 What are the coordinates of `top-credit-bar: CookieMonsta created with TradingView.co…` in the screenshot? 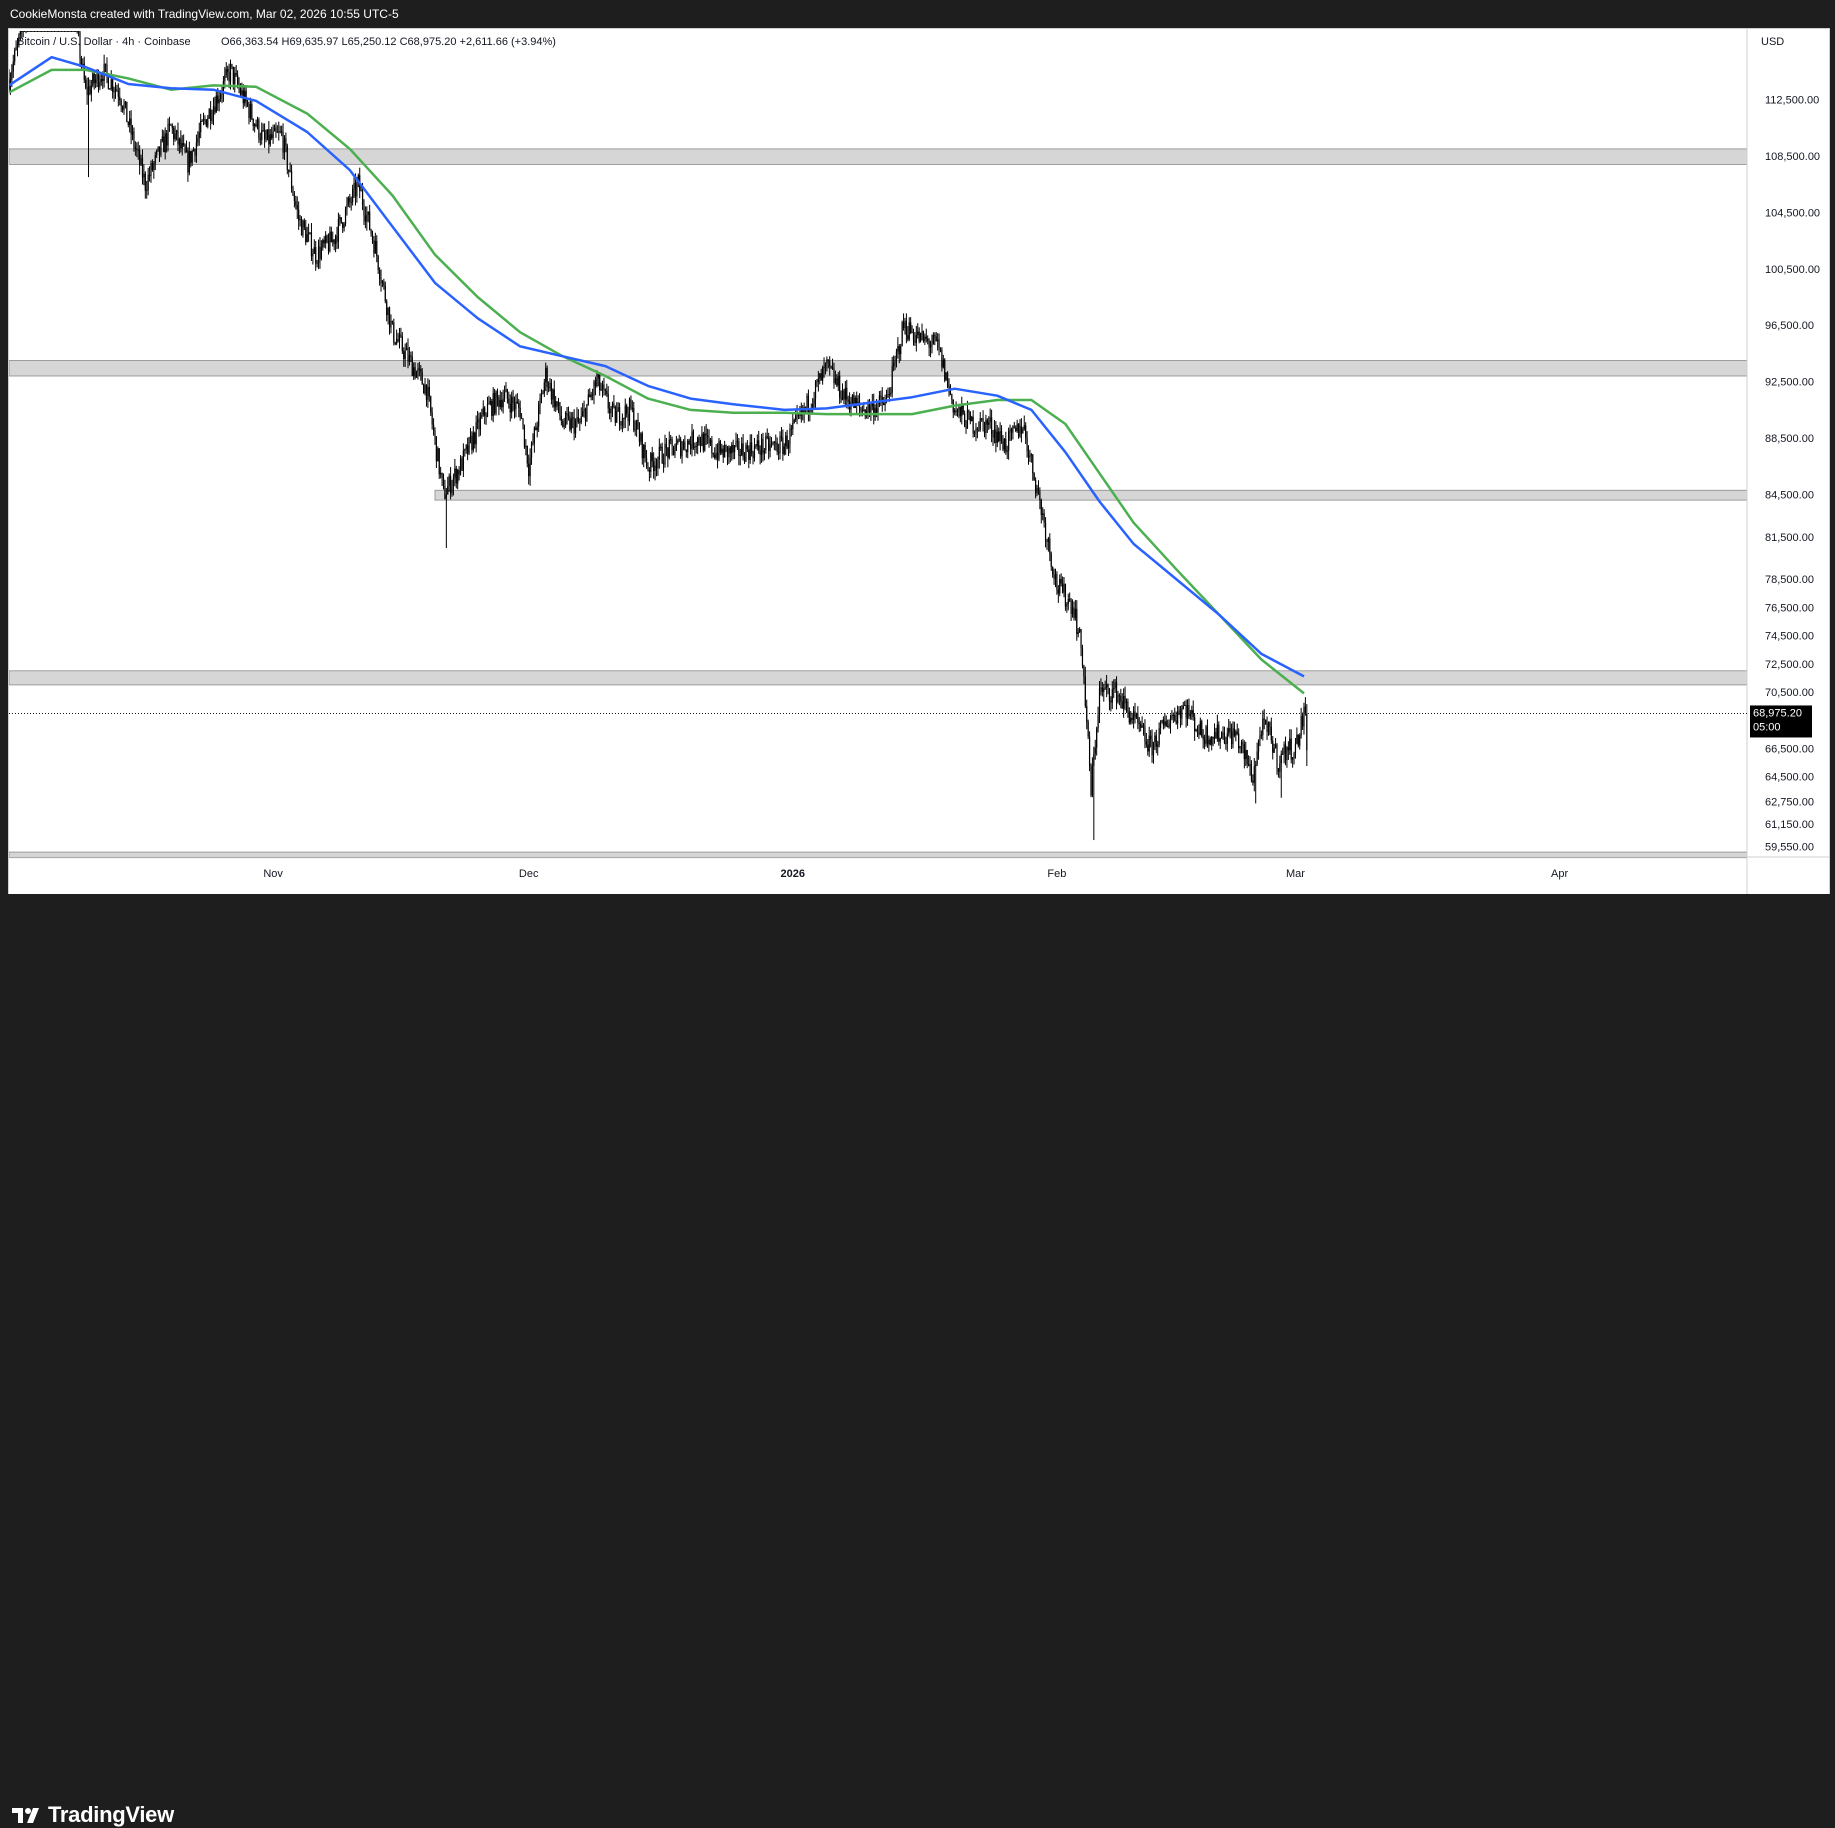 It's located at (917, 14).